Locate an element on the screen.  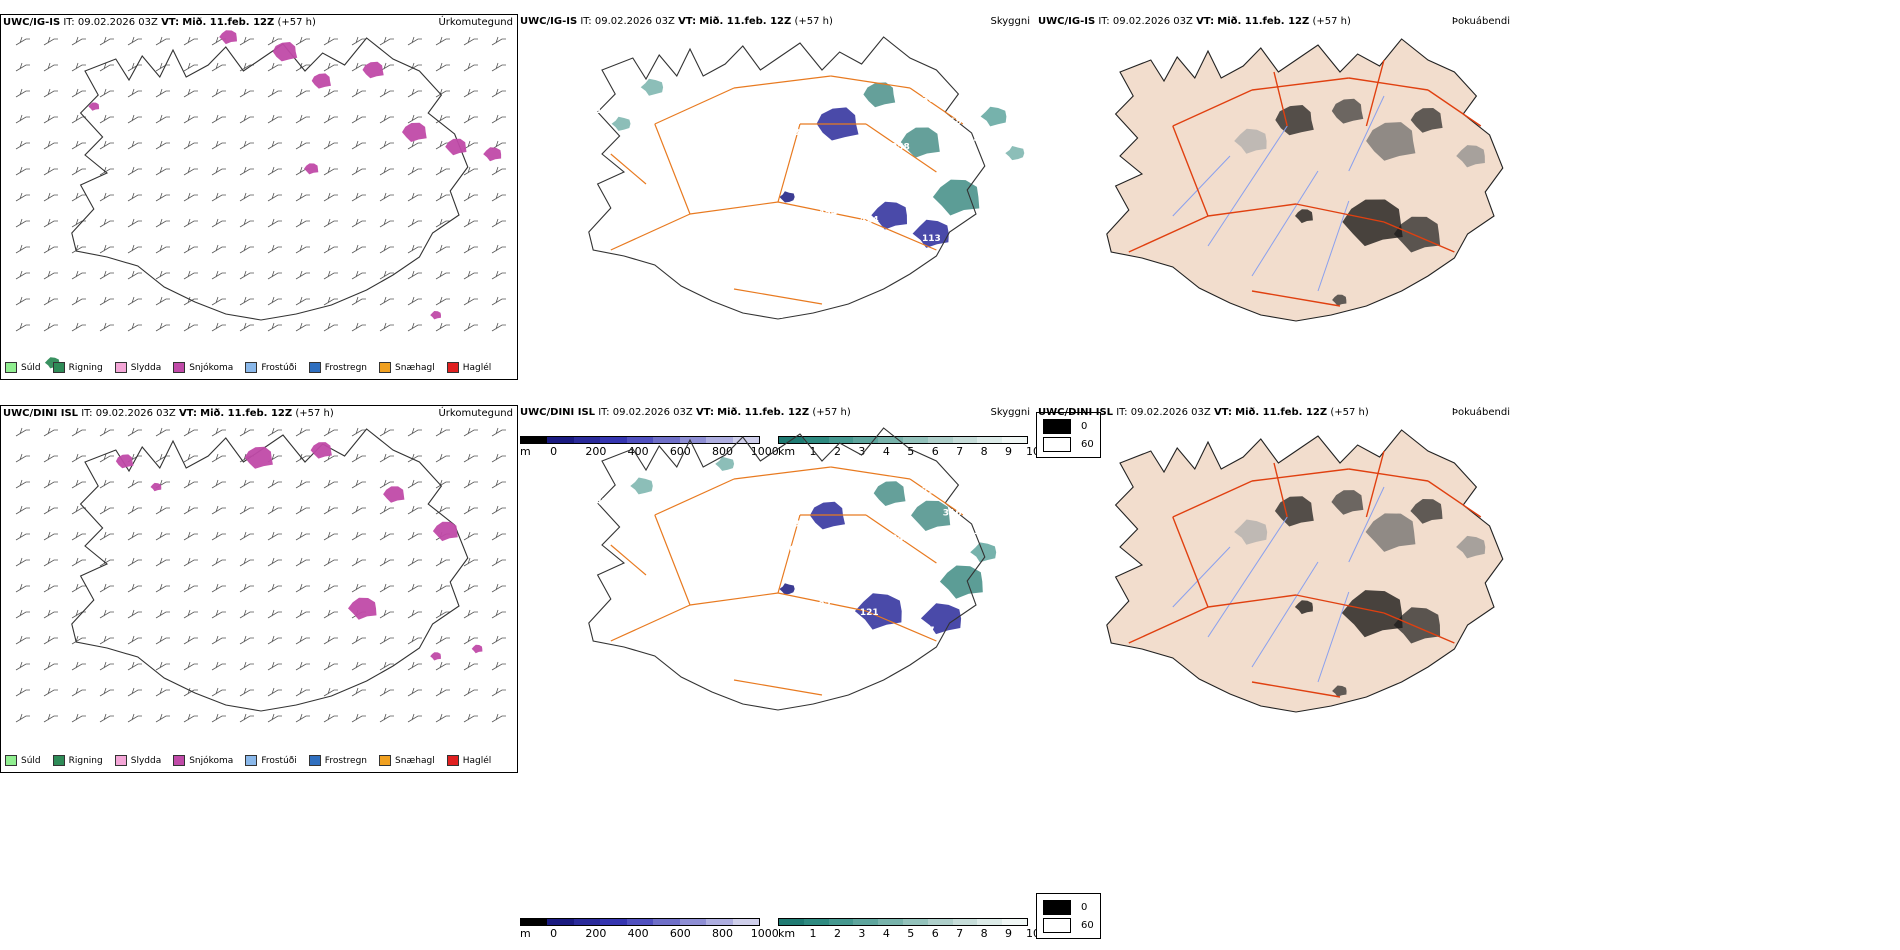
legend-item: Frostúði is located at coordinates (271, 760).